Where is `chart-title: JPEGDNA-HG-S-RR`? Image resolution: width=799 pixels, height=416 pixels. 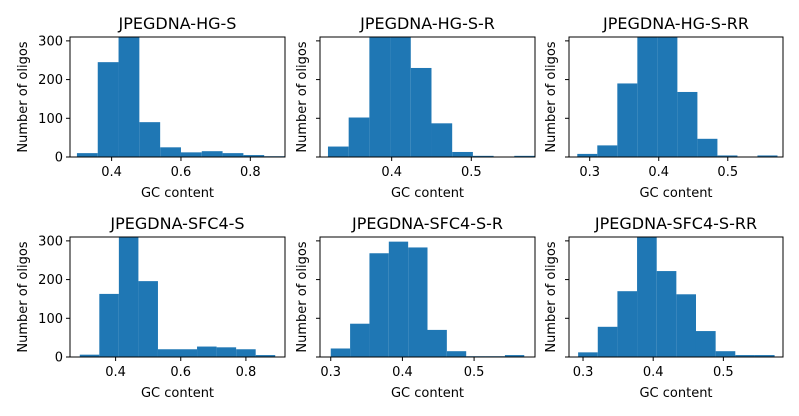 chart-title: JPEGDNA-HG-S-RR is located at coordinates (675, 23).